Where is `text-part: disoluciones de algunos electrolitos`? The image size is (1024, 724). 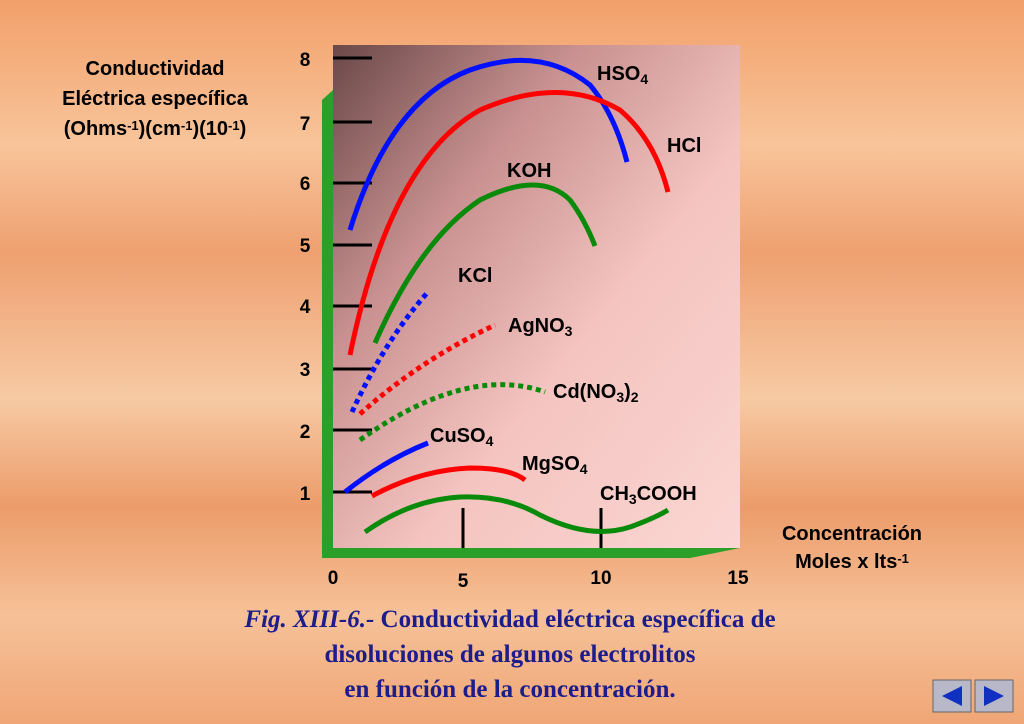 text-part: disoluciones de algunos electrolitos is located at coordinates (509, 654).